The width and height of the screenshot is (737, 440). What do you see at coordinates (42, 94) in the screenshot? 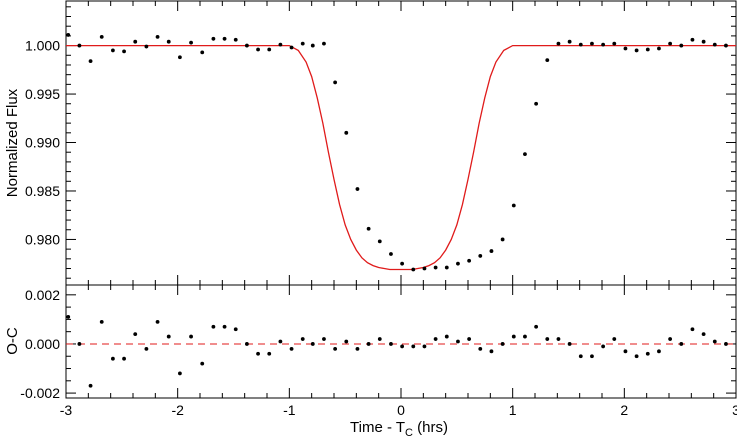
I see `flux-y-tick-label: 0.995` at bounding box center [42, 94].